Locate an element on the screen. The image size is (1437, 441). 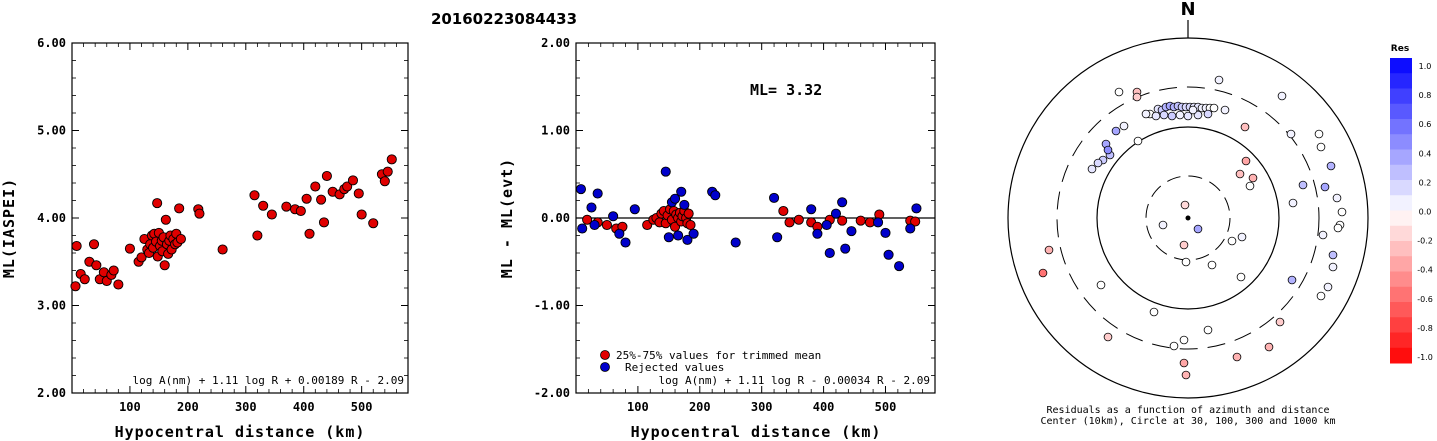
colorbar-label: 0.2 is located at coordinates (1425, 182).